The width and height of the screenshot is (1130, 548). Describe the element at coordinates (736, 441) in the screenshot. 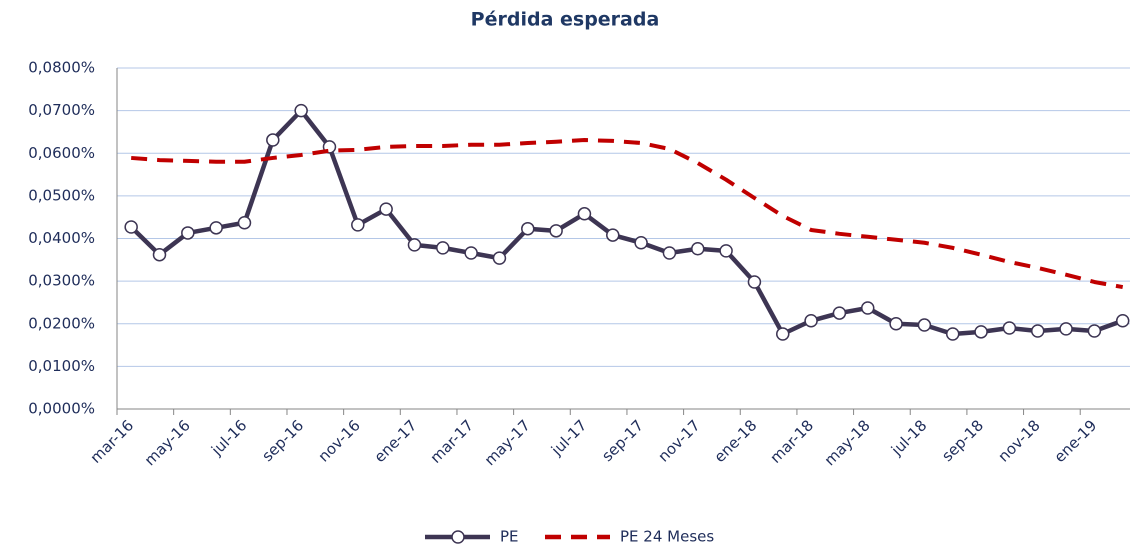

I see `x-tick-label: ene-18` at that location.